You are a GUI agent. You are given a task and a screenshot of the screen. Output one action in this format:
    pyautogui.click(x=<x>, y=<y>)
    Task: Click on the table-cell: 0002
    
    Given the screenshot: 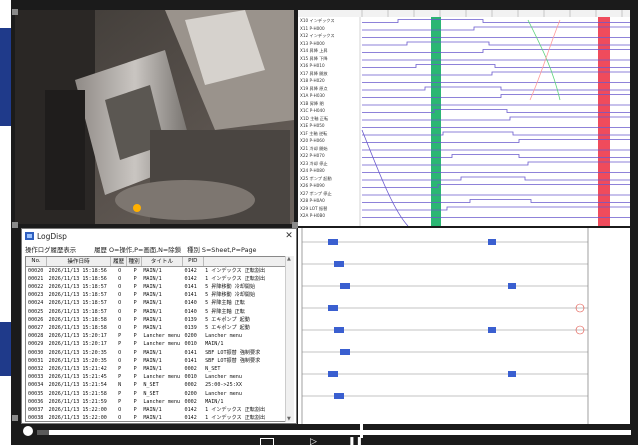 What is the action you would take?
    pyautogui.click(x=190, y=385)
    